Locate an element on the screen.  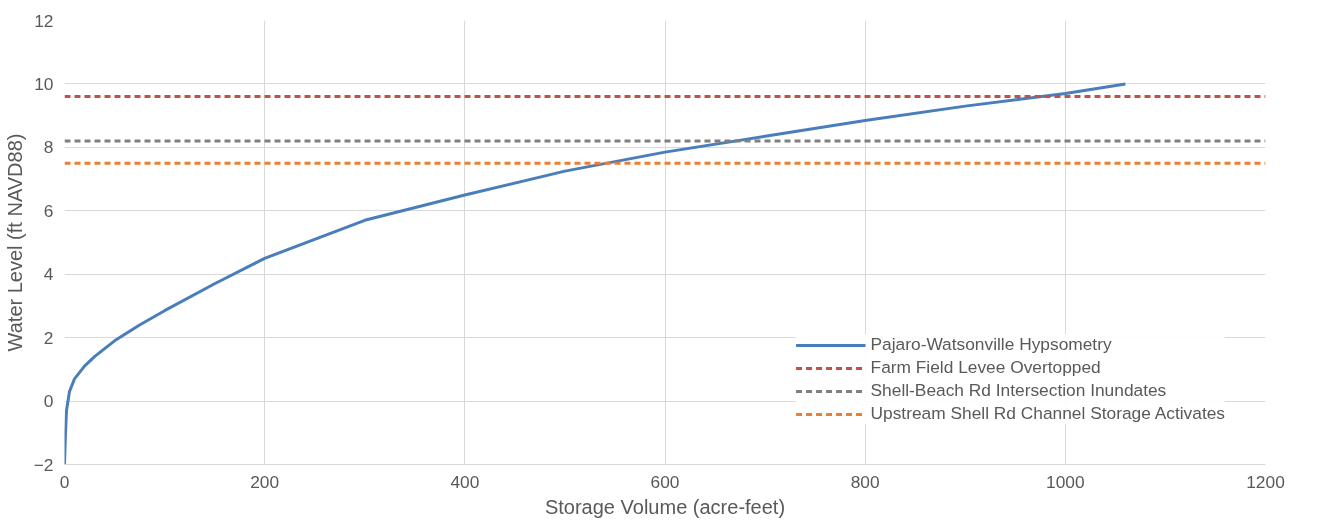
y-tick-label: 6 is located at coordinates (48, 210).